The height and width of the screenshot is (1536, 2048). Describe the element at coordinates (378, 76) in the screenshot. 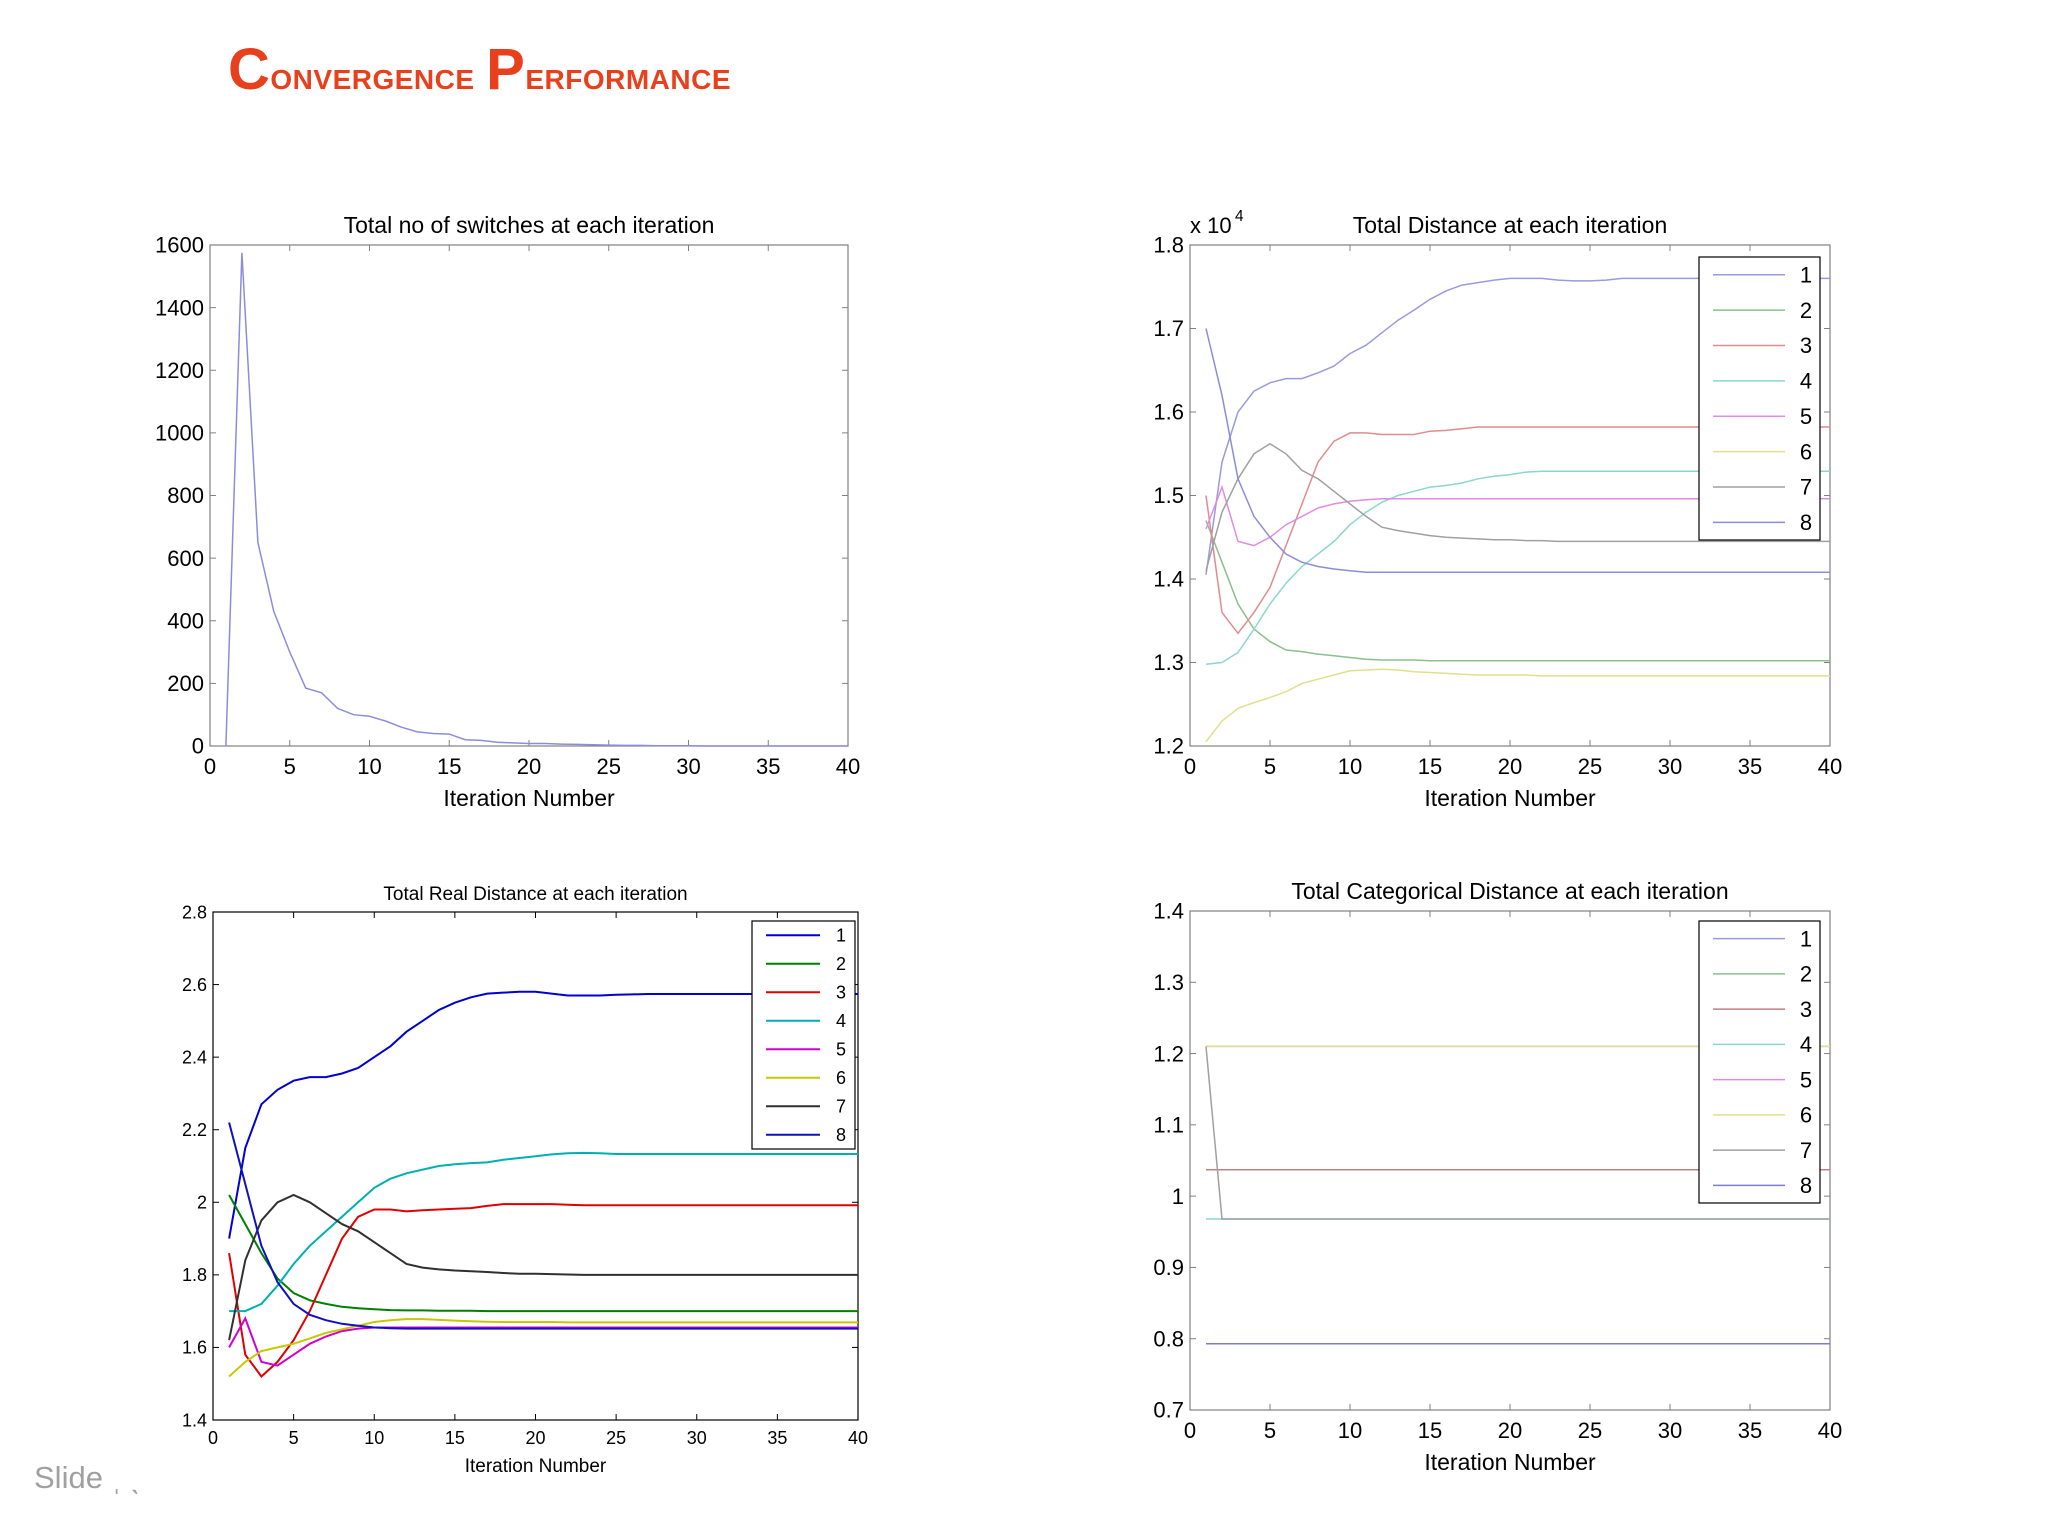

I see `title-part-1: onvergence` at that location.